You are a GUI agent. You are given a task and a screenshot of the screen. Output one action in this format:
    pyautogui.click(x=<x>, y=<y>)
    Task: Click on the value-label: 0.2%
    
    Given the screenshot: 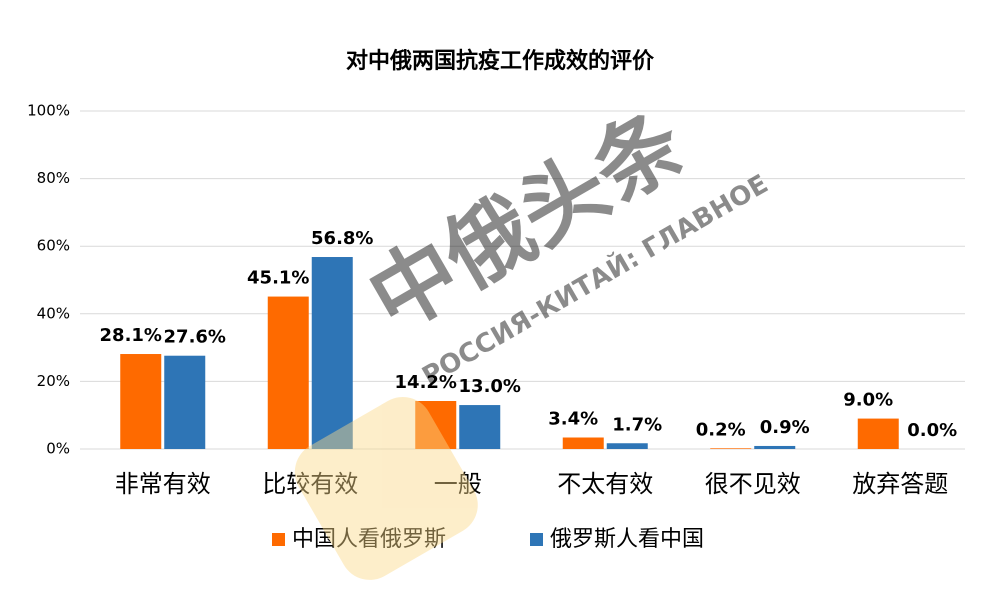 What is the action you would take?
    pyautogui.click(x=721, y=429)
    